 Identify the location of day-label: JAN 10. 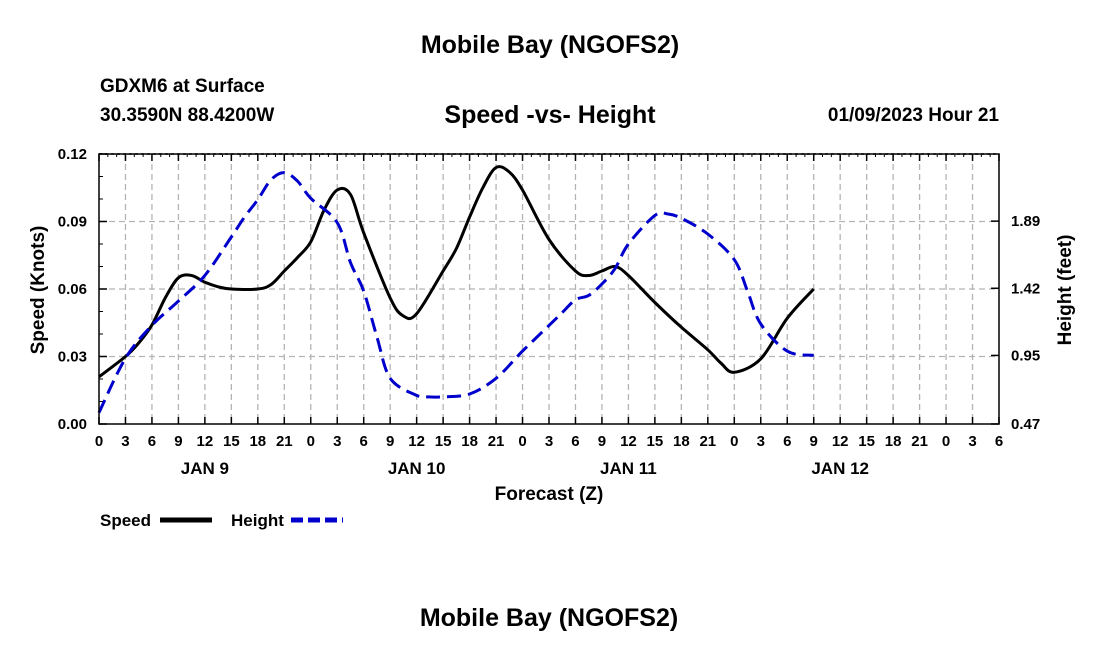
(417, 468).